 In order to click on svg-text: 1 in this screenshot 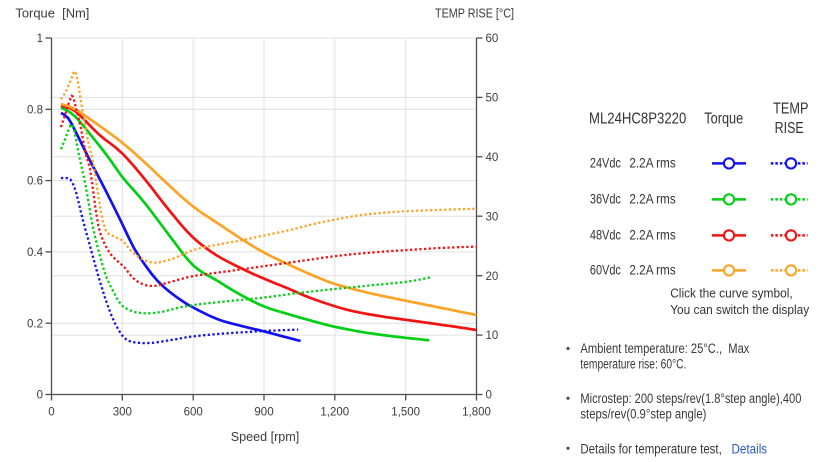, I will do `click(40, 39)`.